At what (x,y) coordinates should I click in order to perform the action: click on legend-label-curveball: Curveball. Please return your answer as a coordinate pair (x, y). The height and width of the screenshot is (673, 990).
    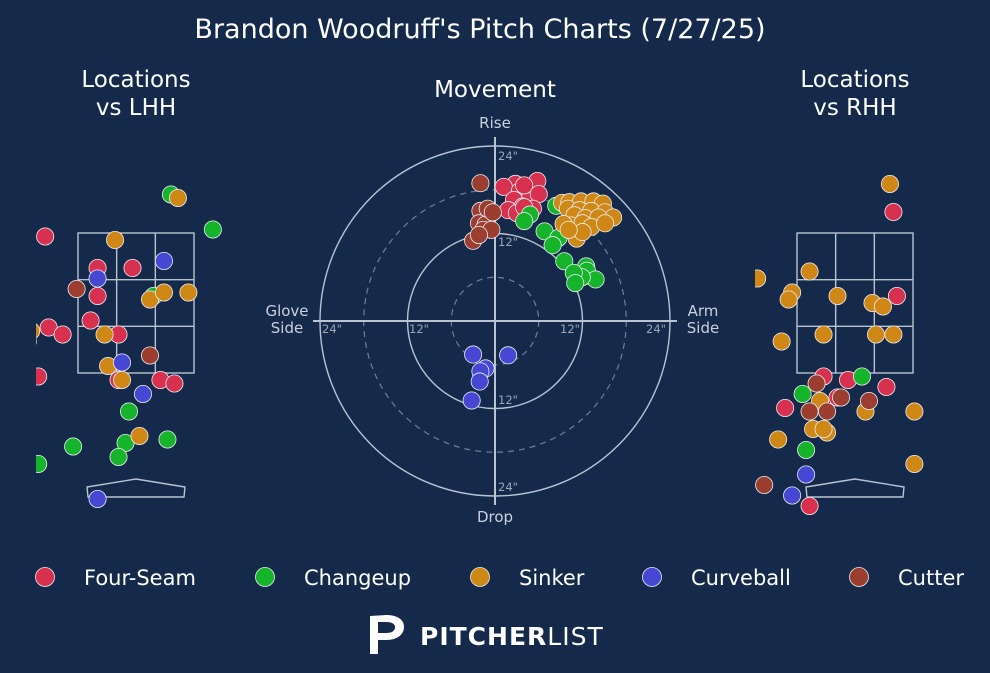
    Looking at the image, I should click on (741, 578).